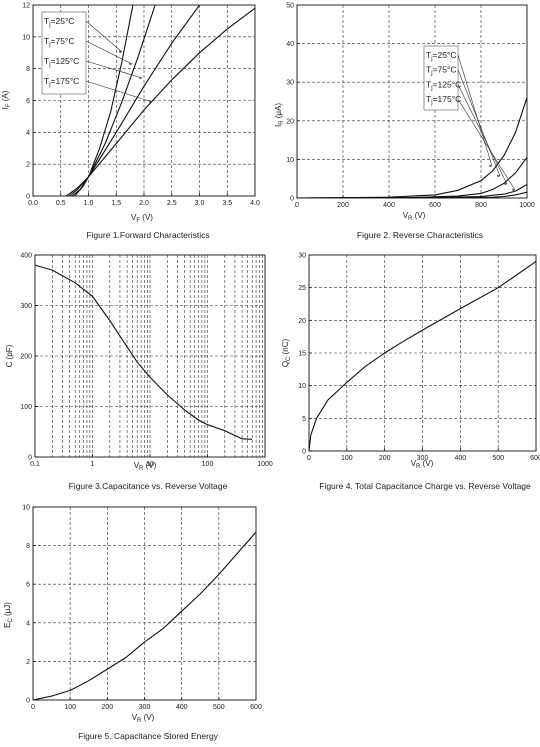 The width and height of the screenshot is (540, 747). What do you see at coordinates (61, 203) in the screenshot?
I see `x-tick-label: 0.5` at bounding box center [61, 203].